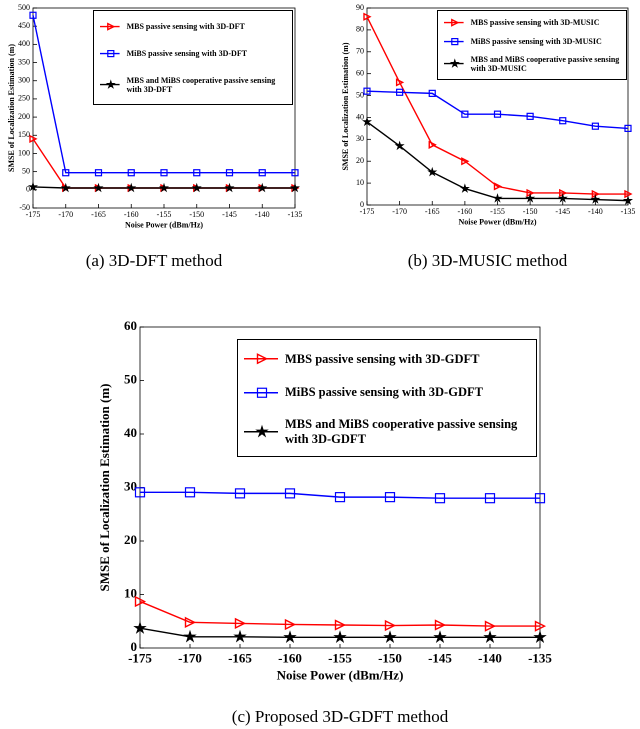  What do you see at coordinates (154, 260) in the screenshot?
I see `caption: (a) 3D-DFT method` at bounding box center [154, 260].